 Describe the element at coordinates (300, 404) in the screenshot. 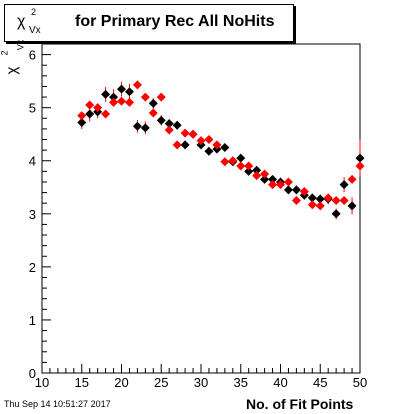

I see `x-axis-label: No. of Fit Points` at that location.